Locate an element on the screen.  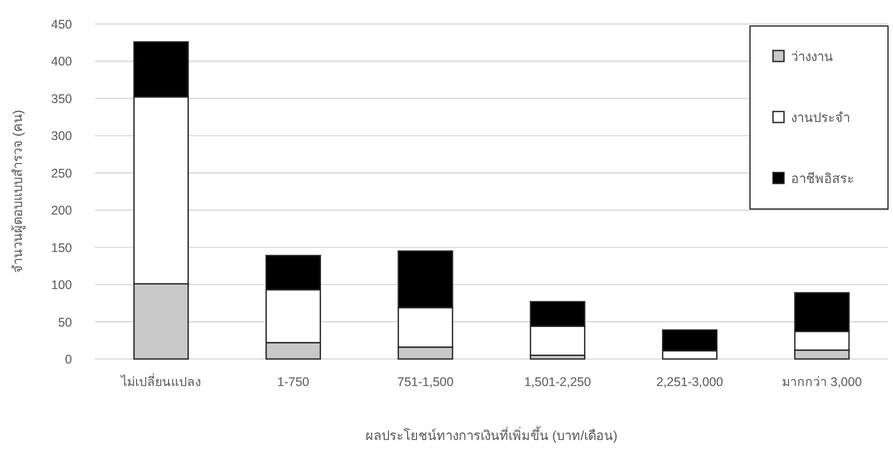
legend-label: อาชีพอิสระ is located at coordinates (822, 178).